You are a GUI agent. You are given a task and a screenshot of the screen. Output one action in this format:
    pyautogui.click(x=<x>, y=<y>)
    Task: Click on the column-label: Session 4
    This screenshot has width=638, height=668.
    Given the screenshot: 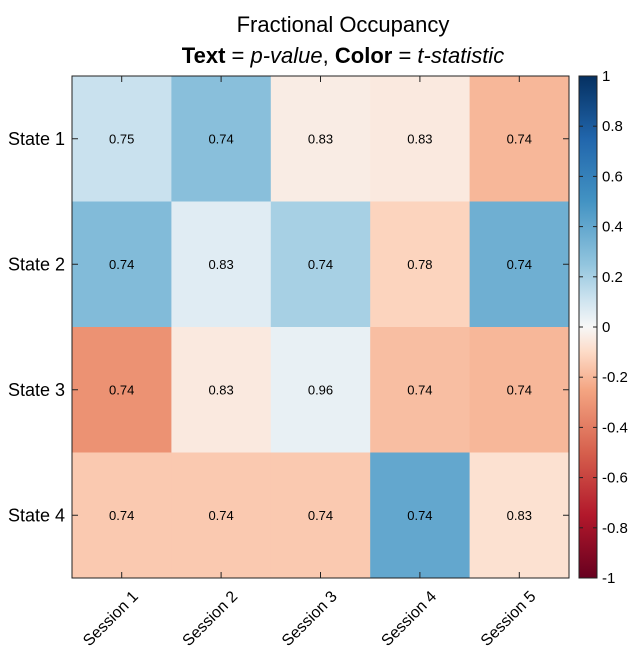 What is the action you would take?
    pyautogui.click(x=409, y=619)
    